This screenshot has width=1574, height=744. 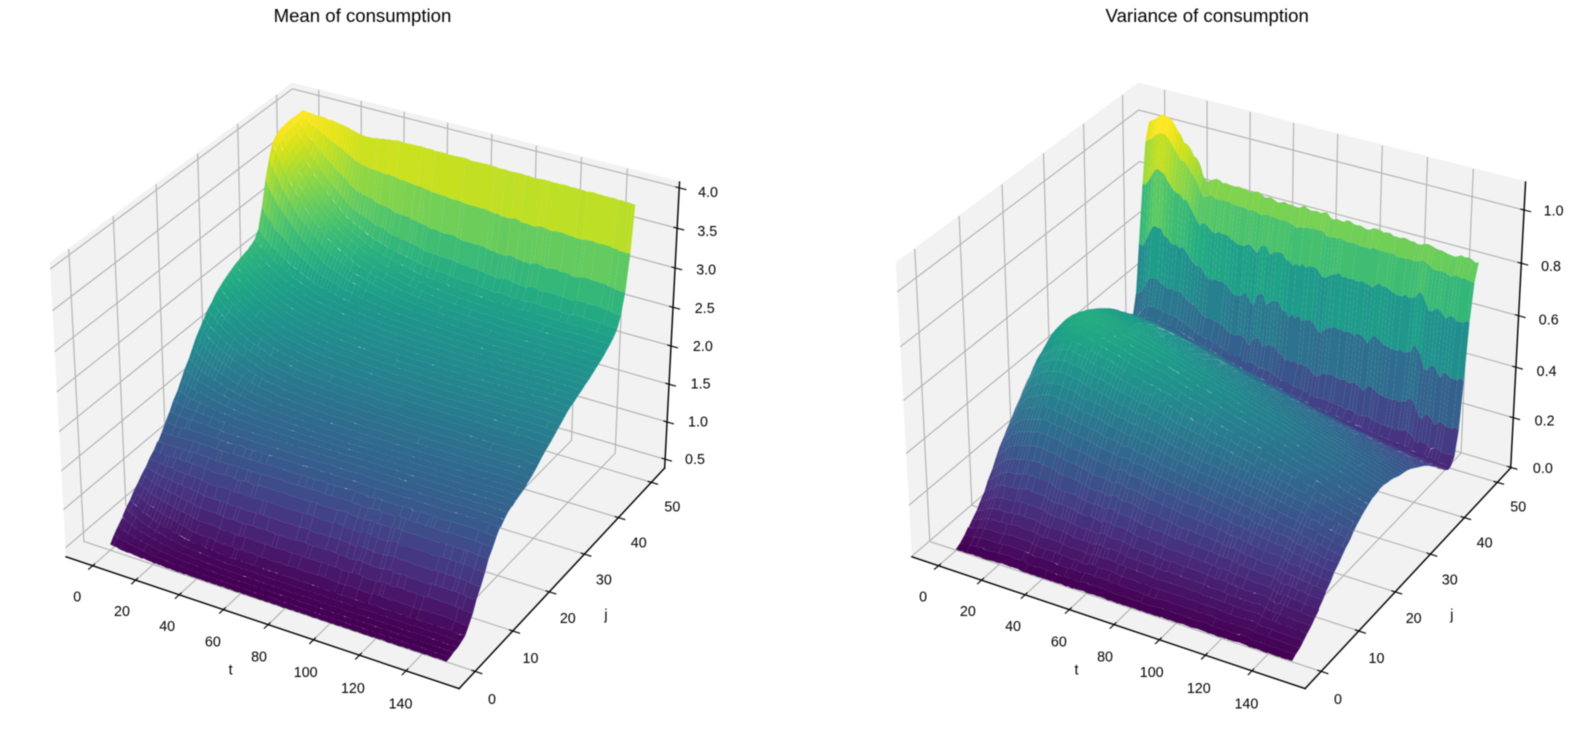 What do you see at coordinates (708, 193) in the screenshot?
I see `svg-text: 4.0` at bounding box center [708, 193].